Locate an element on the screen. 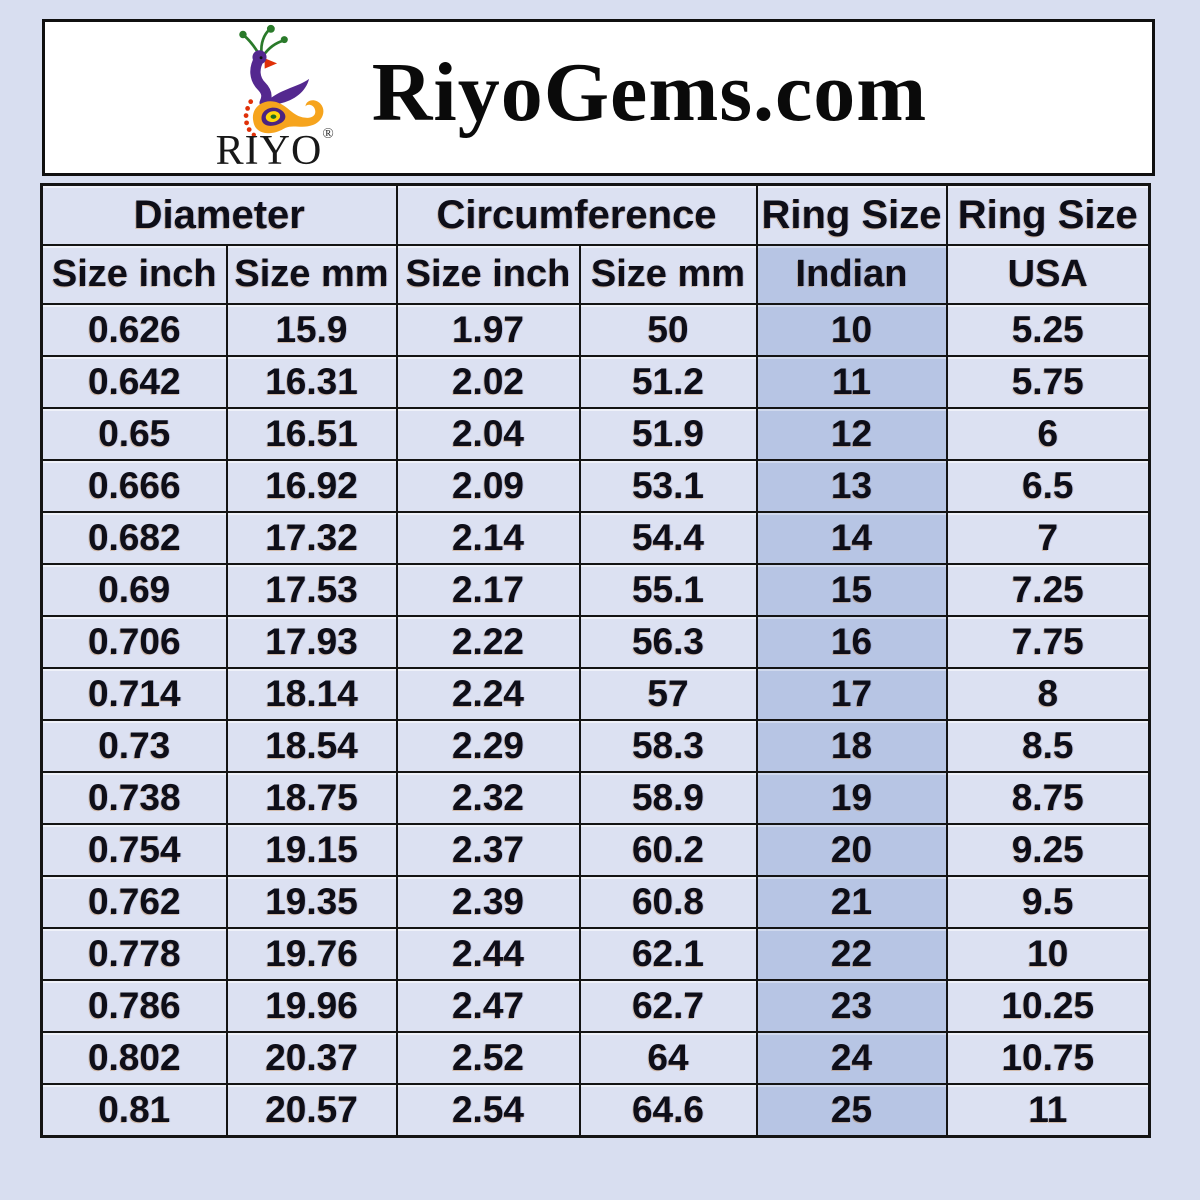  table-cell: 2.17 is located at coordinates (488, 590).